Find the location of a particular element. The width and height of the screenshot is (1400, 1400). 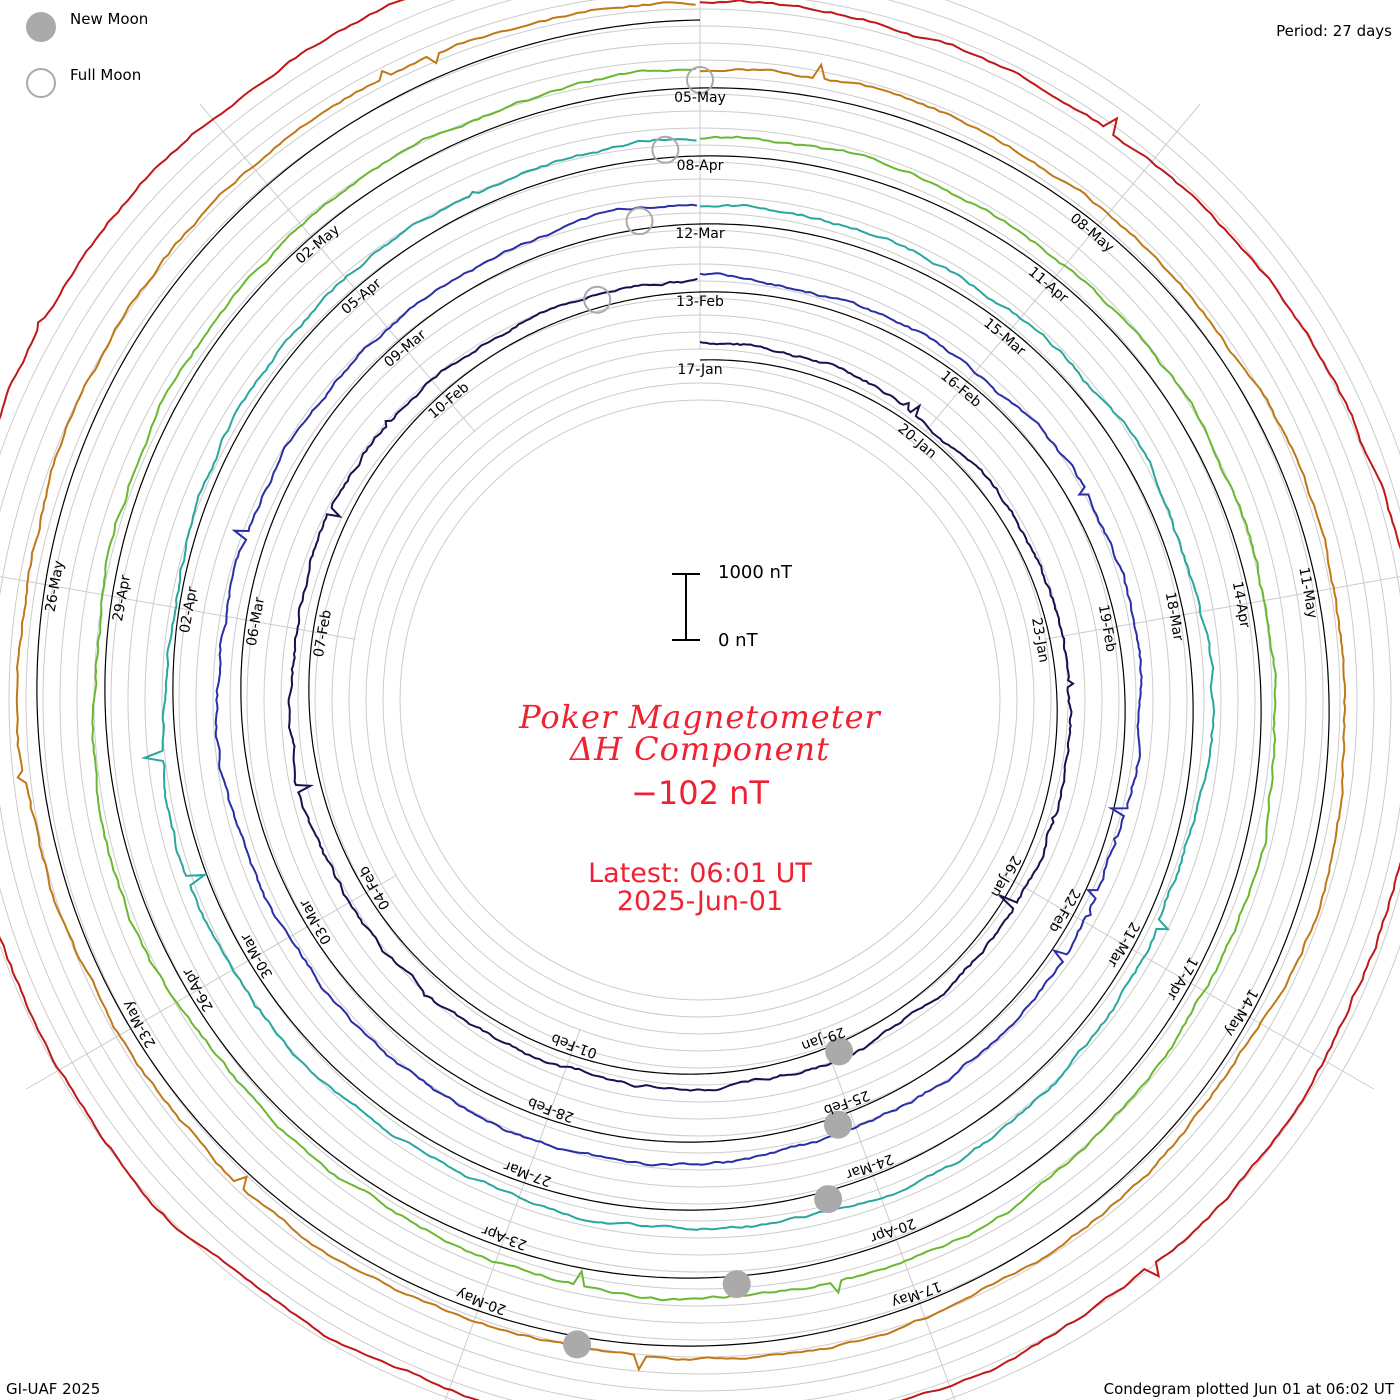

date-label: 07-Feb is located at coordinates (323, 634).